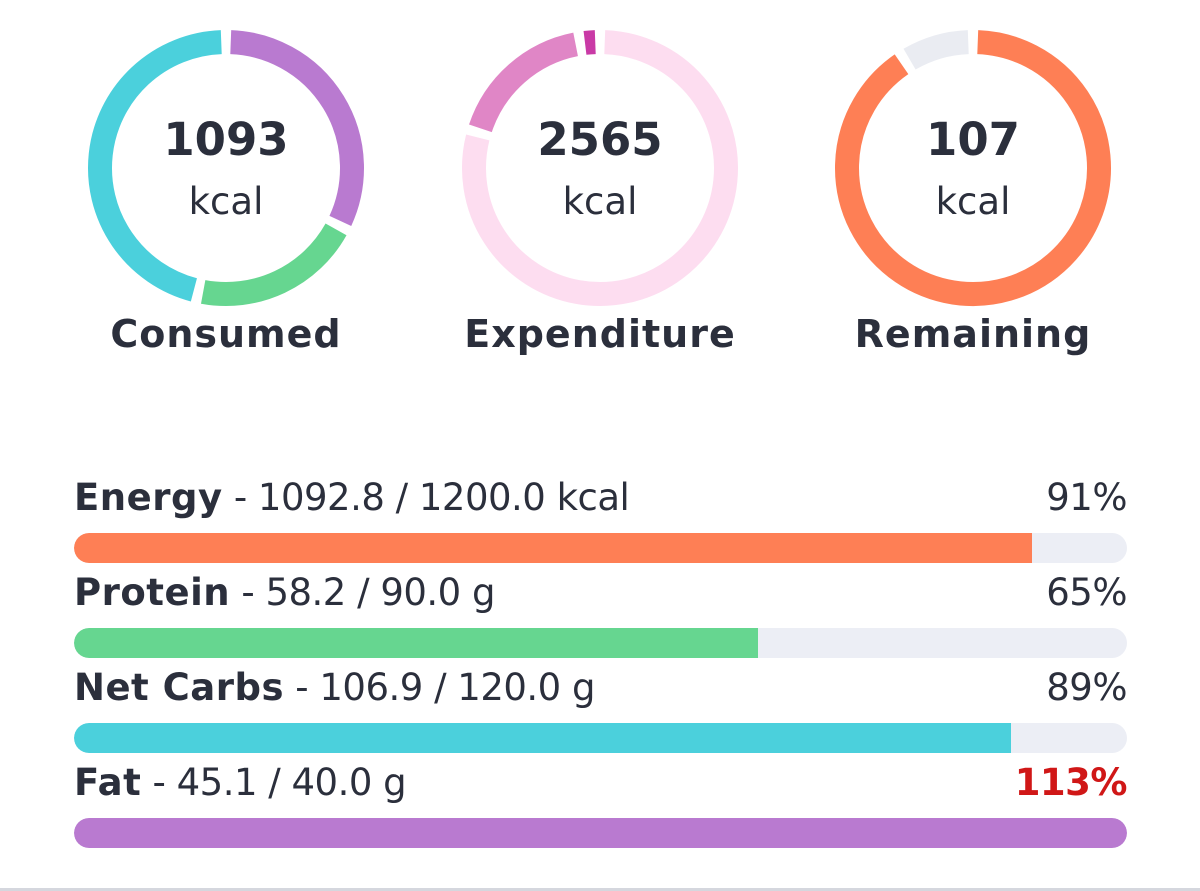 This screenshot has width=1200, height=891. Describe the element at coordinates (600, 709) in the screenshot. I see `target-row-net-carbs: Net Carbs - 106.9 / 120.0 g 89%` at that location.